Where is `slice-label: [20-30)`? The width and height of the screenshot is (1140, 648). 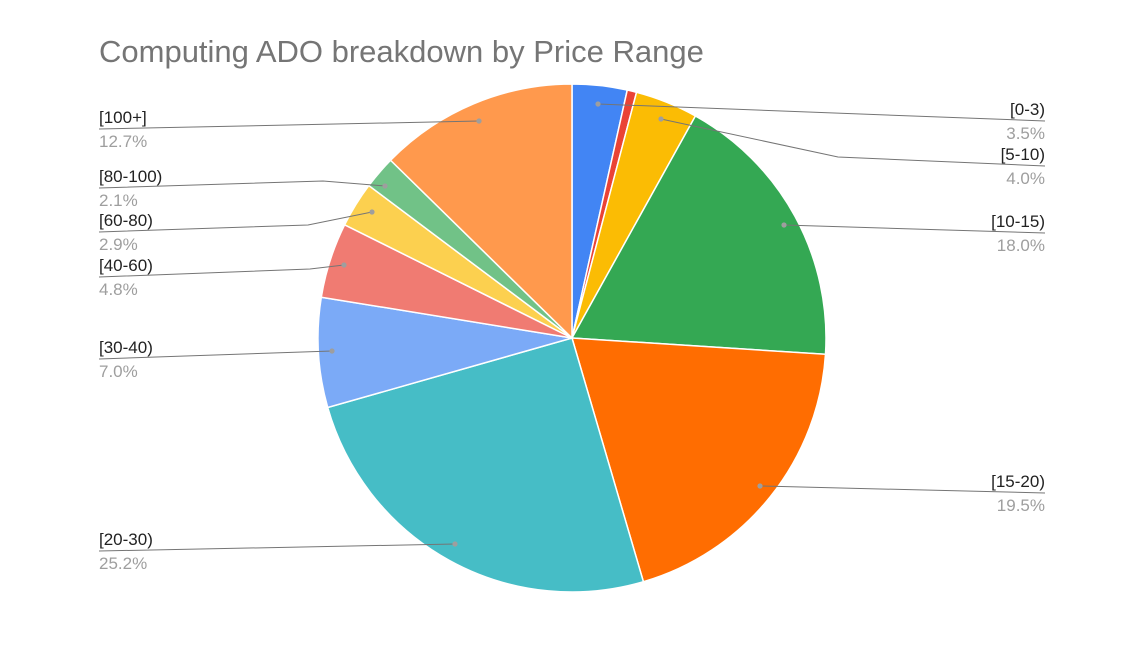
slice-label: [20-30) is located at coordinates (126, 539).